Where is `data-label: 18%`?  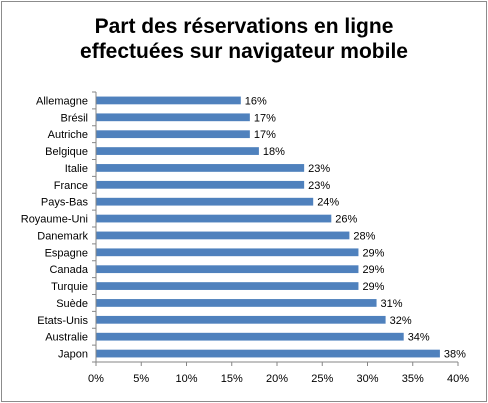
data-label: 18% is located at coordinates (274, 152).